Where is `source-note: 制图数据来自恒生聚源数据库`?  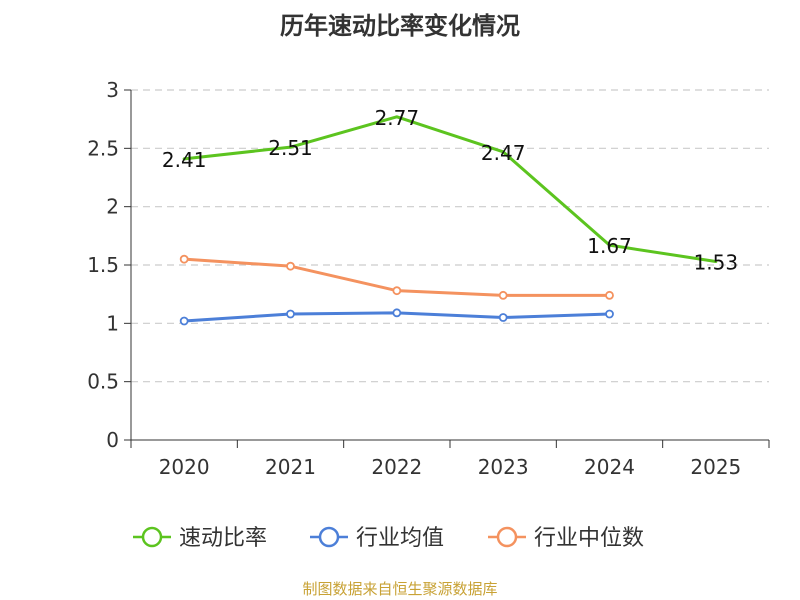
source-note: 制图数据来自恒生聚源数据库 is located at coordinates (399, 589).